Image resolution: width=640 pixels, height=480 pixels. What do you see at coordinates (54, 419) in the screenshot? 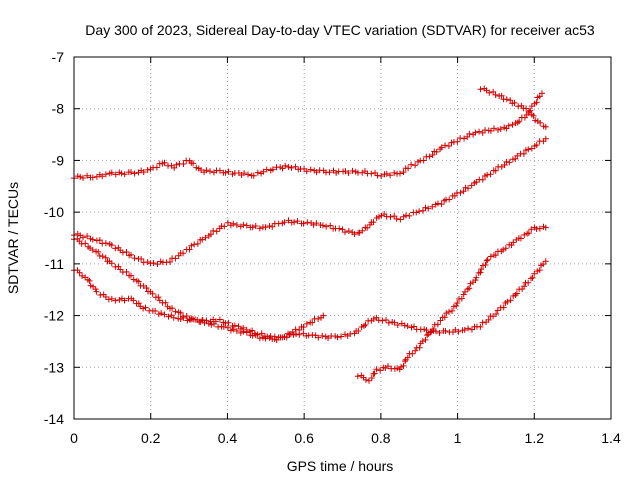
I see `y-tick-label: -14` at bounding box center [54, 419].